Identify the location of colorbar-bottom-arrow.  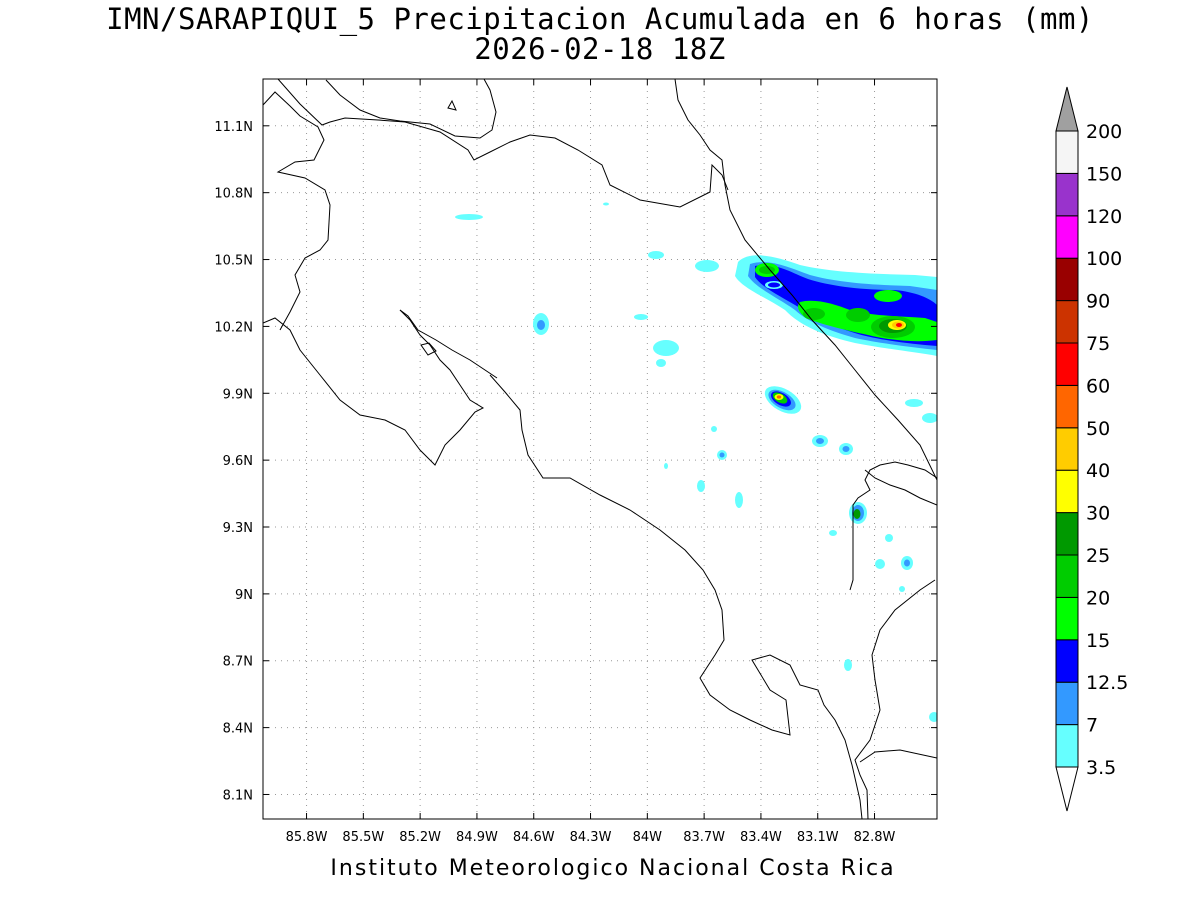
(1067, 789).